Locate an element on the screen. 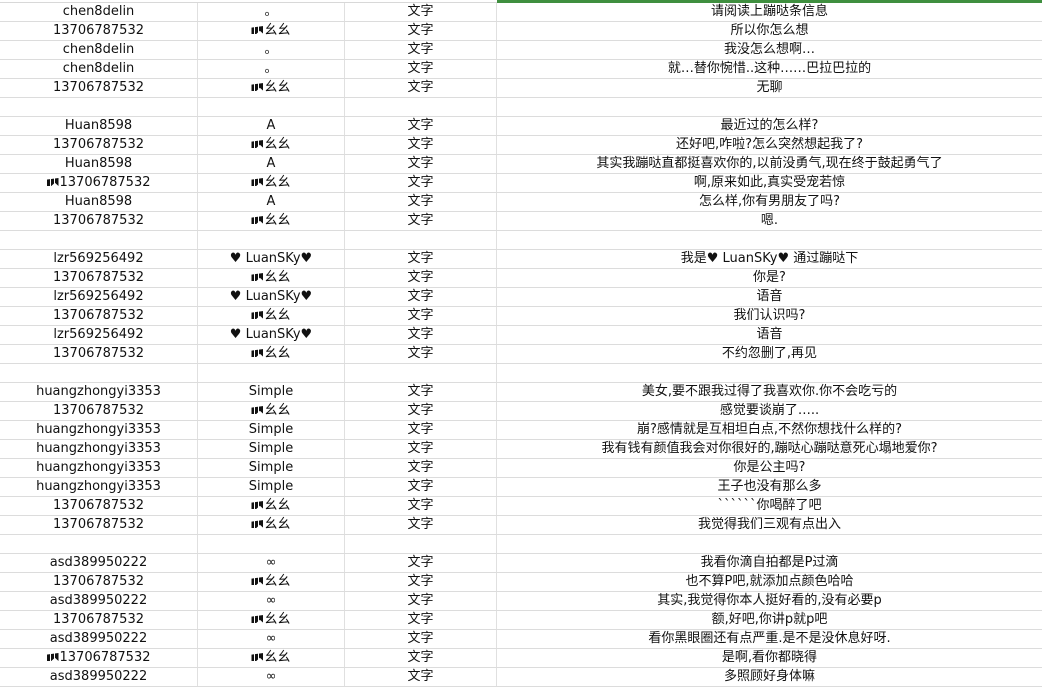 The width and height of the screenshot is (1042, 688). message-cell: 你是? is located at coordinates (769, 278).